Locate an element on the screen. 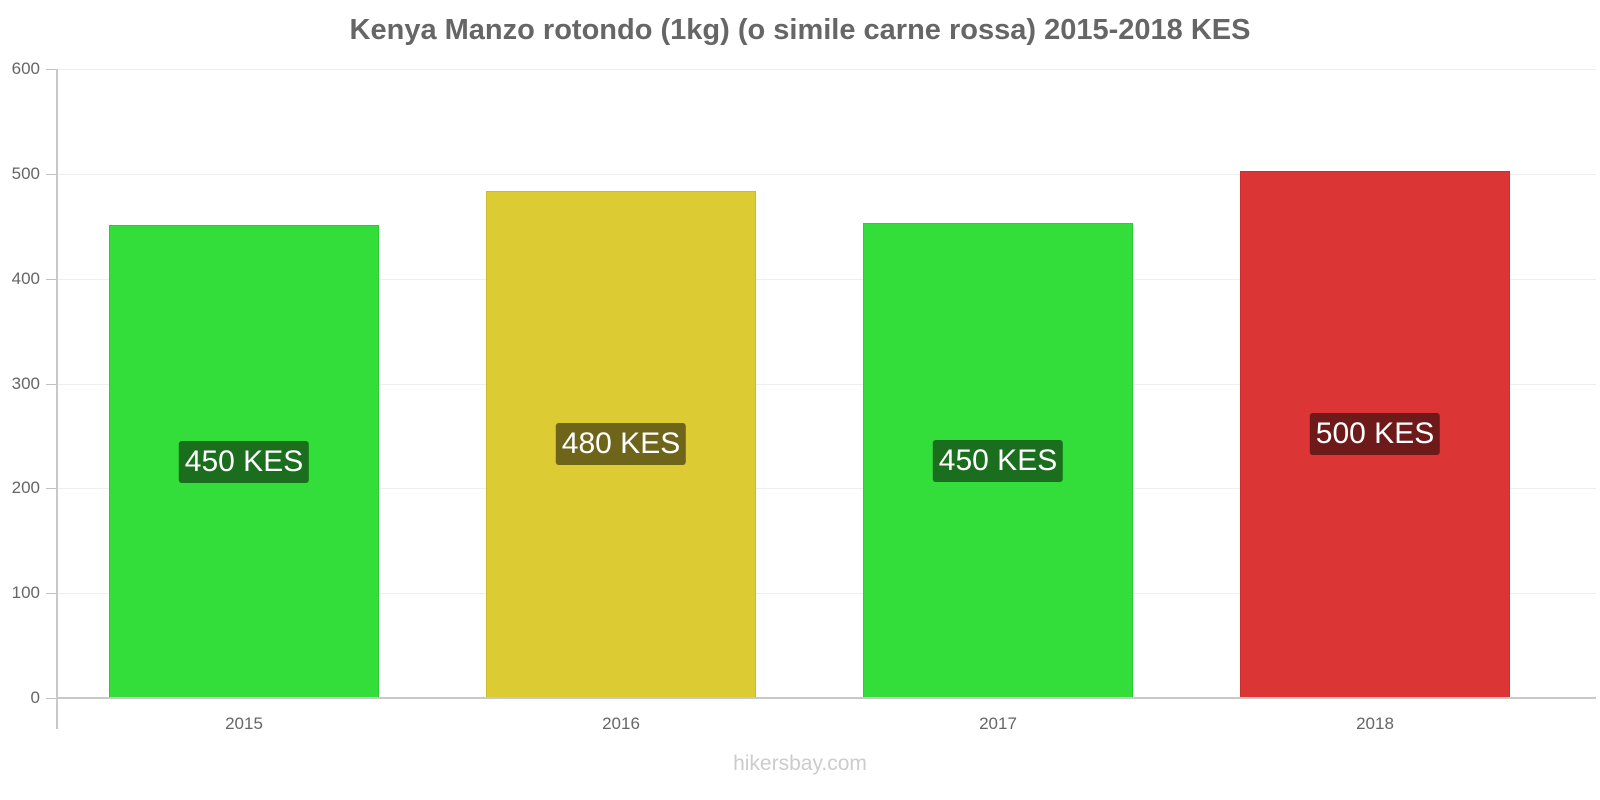 This screenshot has height=800, width=1600. data-label-2016: 480 KES is located at coordinates (621, 444).